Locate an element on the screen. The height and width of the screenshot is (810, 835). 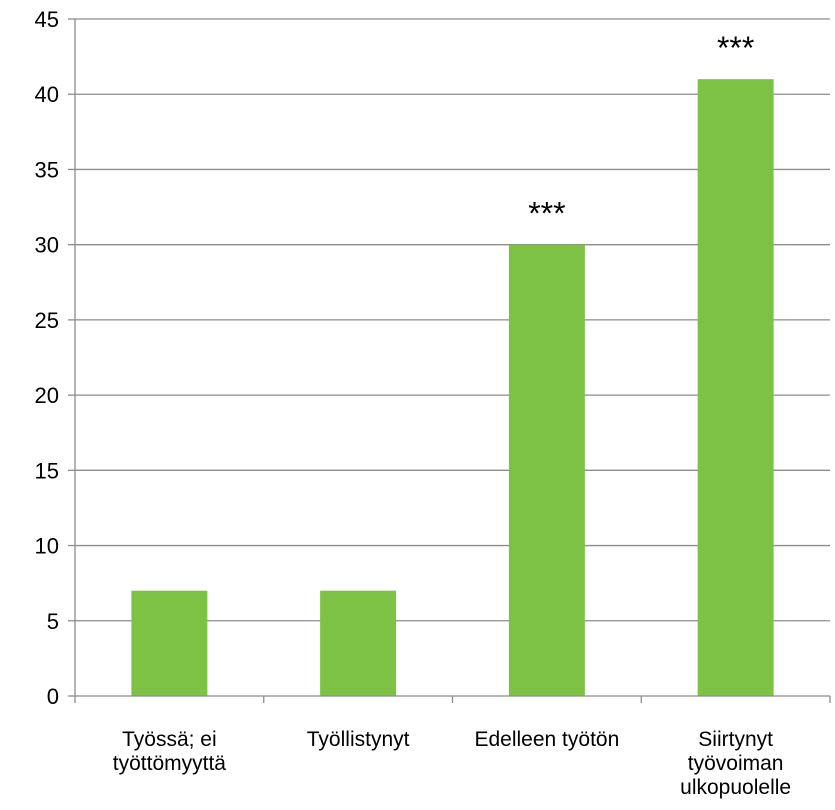
y-tick-label: 20 is located at coordinates (47, 395).